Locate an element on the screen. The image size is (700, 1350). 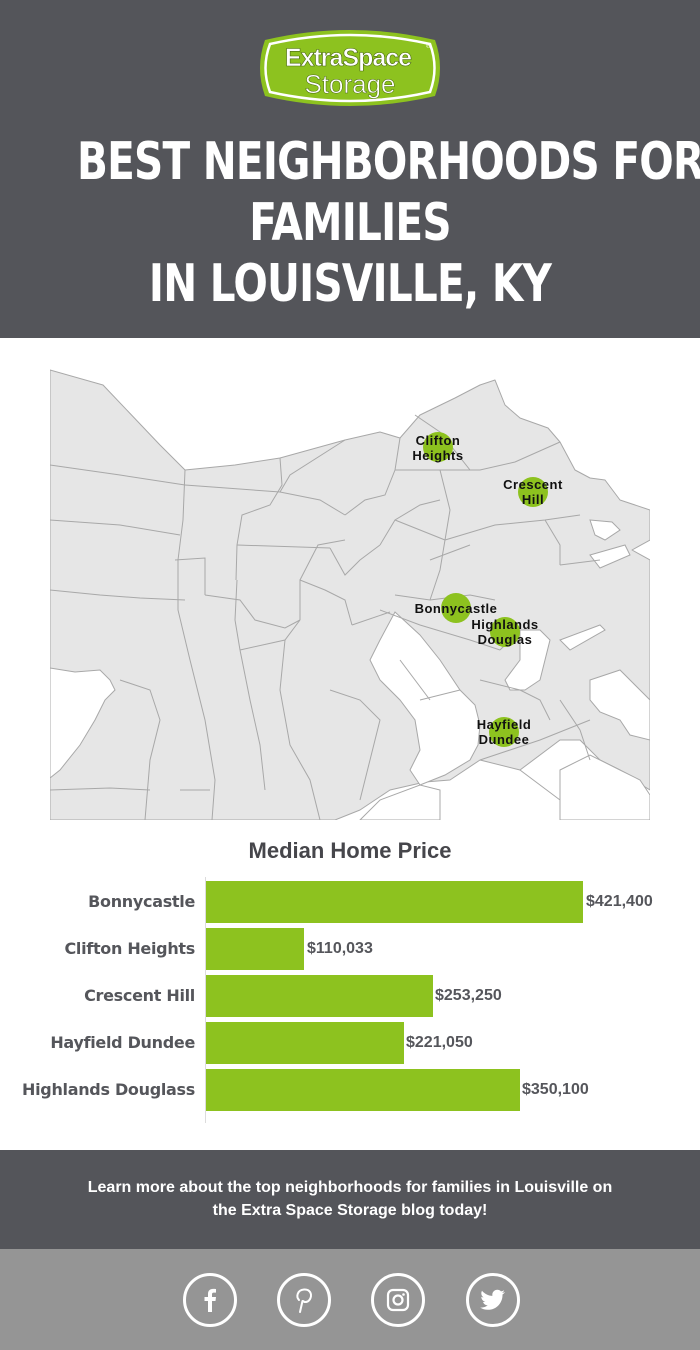
map-label-highlands-douglas: Highlands Douglas is located at coordinates (505, 632).